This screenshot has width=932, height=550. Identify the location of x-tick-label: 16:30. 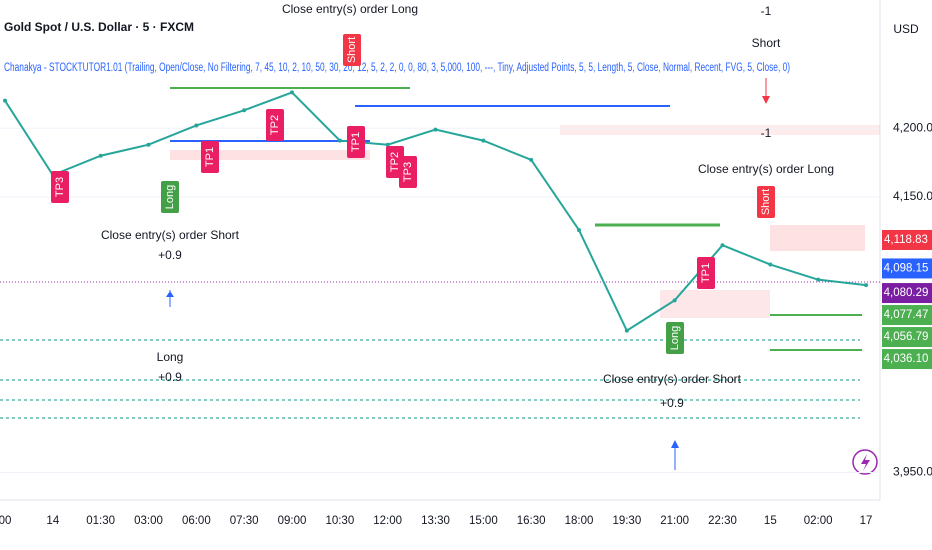
(531, 521).